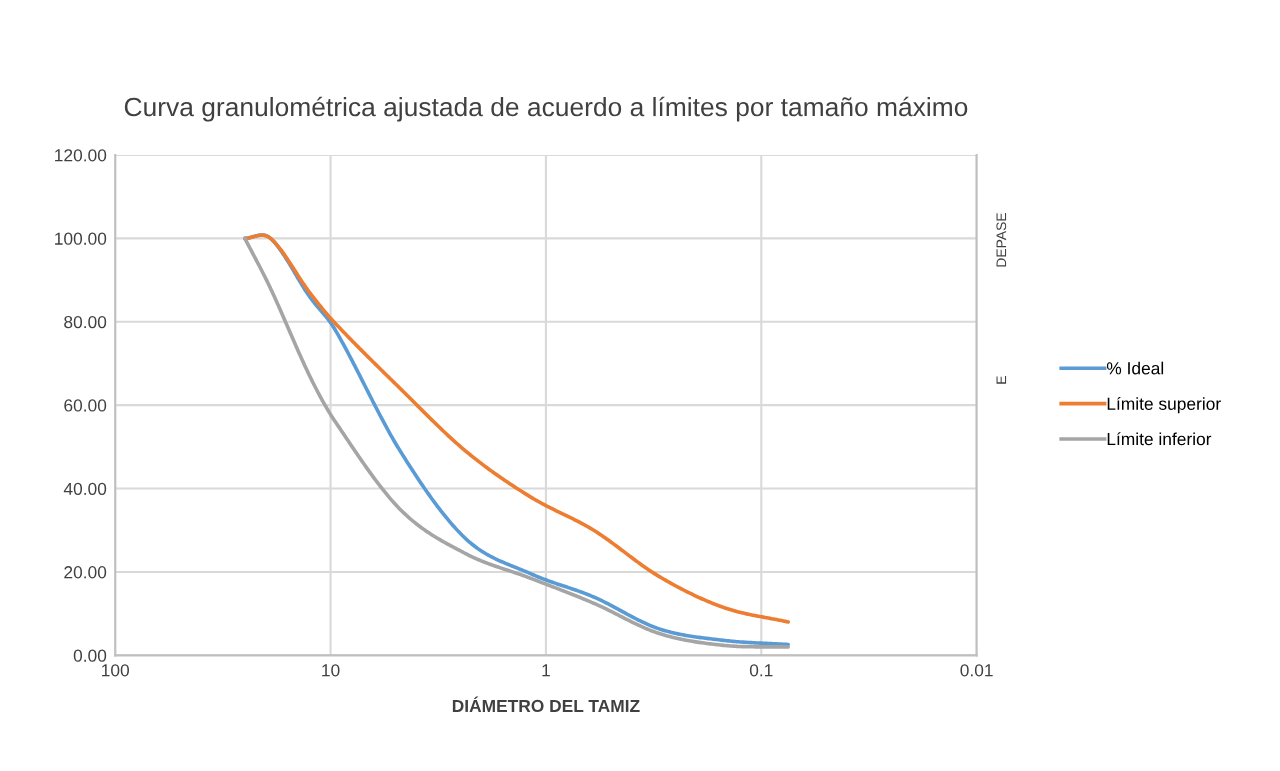 Image resolution: width=1280 pixels, height=771 pixels. I want to click on x-tick-label: 100, so click(116, 670).